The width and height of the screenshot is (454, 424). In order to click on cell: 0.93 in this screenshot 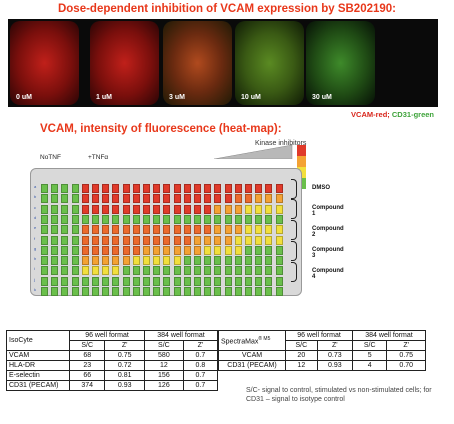, I will do `click(124, 385)`.